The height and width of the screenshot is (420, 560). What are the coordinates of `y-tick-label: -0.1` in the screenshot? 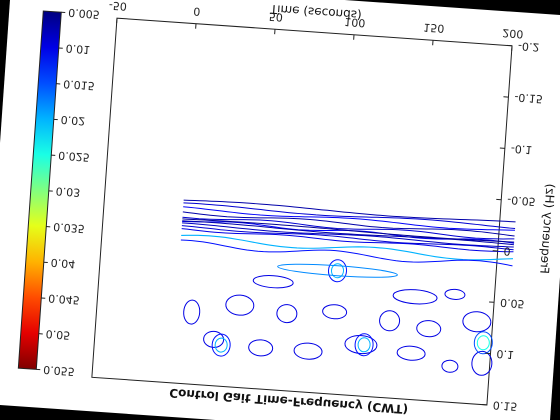 It's located at (521, 149).